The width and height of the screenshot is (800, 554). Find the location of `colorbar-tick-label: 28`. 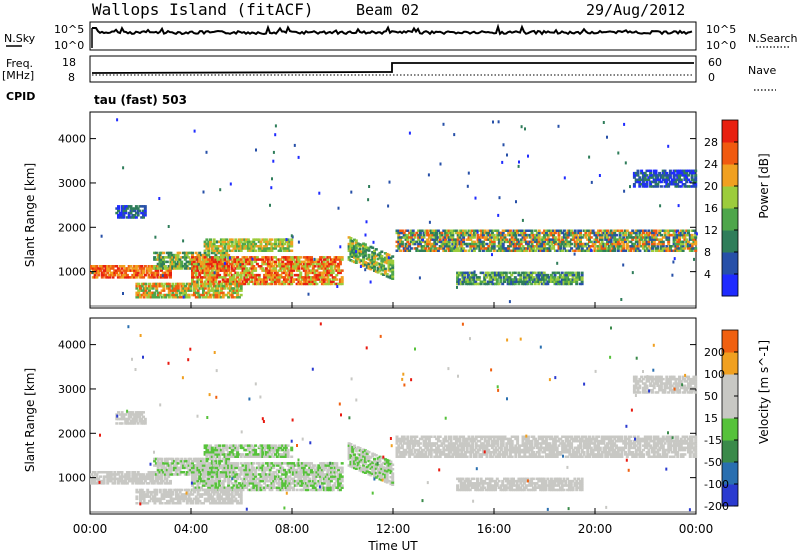

colorbar-tick-label: 28 is located at coordinates (711, 142).